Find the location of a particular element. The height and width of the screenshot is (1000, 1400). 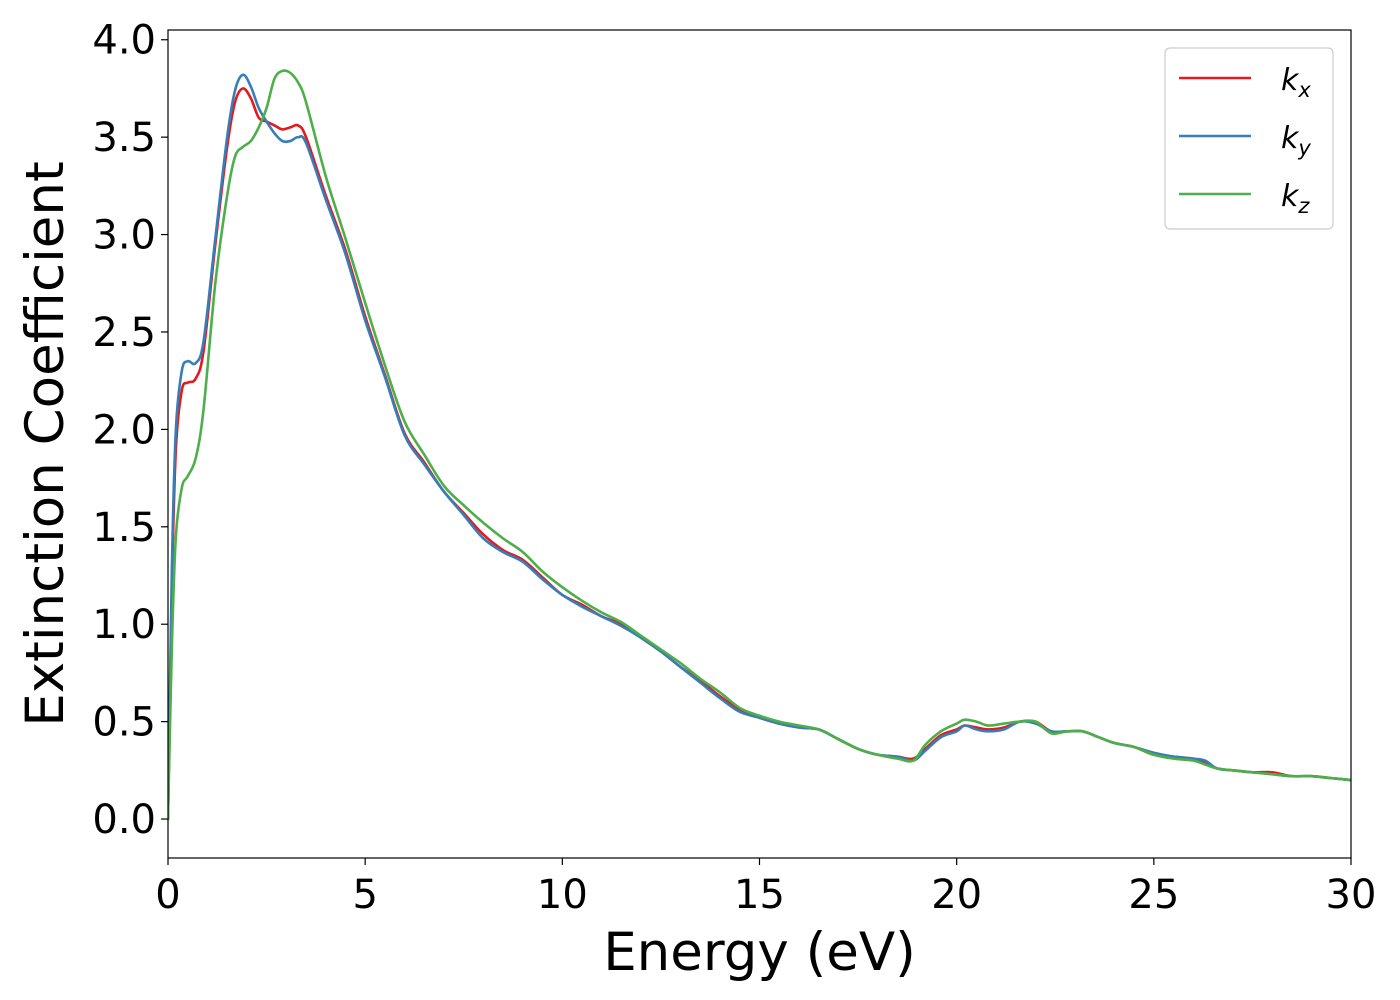

y-tick-label: 0.0 is located at coordinates (124, 820).